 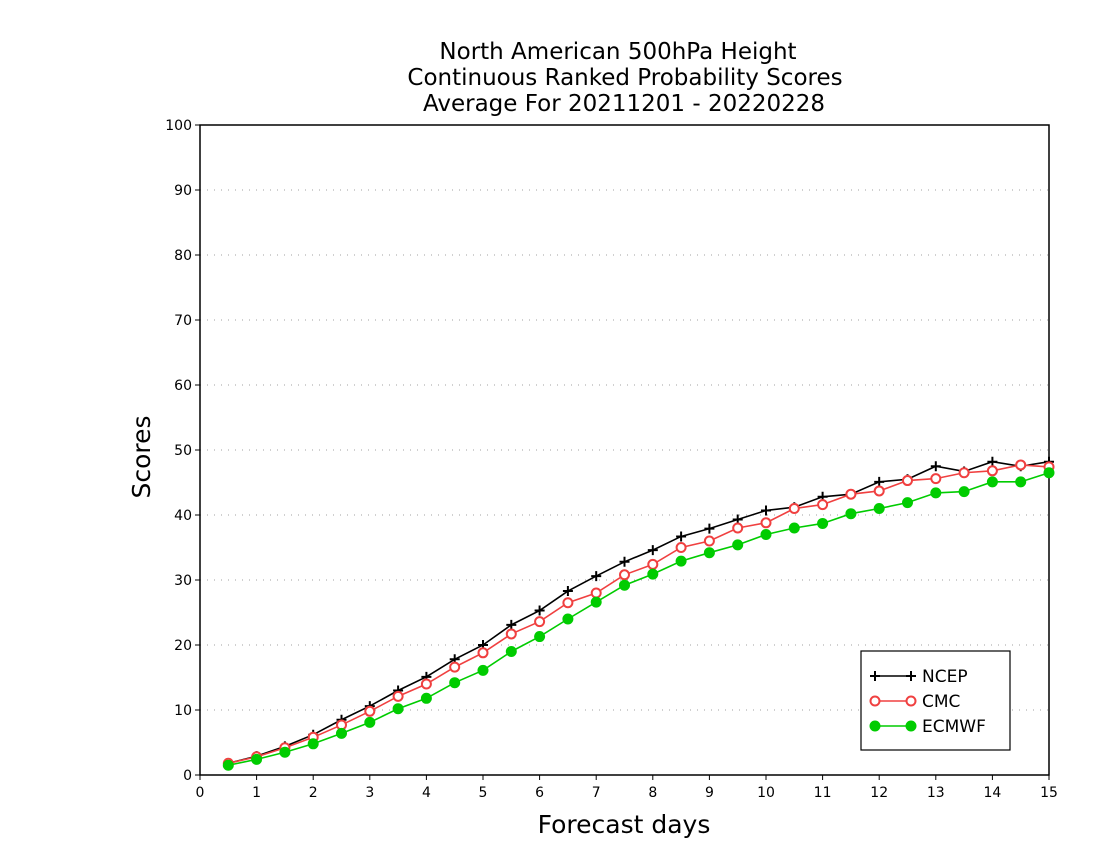 What do you see at coordinates (183, 191) in the screenshot?
I see `y-tick-label: 90` at bounding box center [183, 191].